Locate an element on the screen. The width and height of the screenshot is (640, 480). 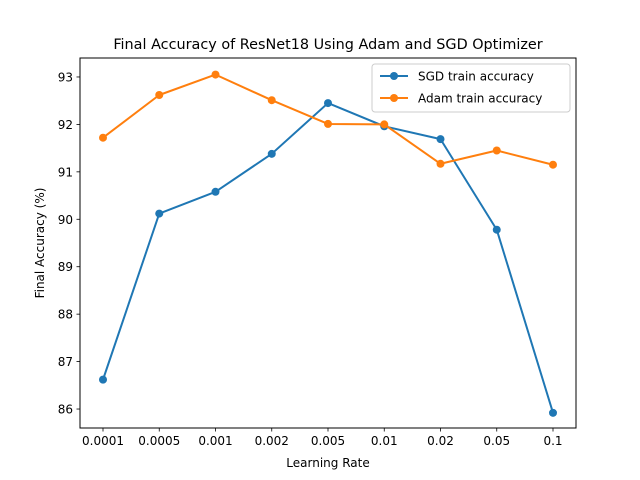
y-tick-label: 91 is located at coordinates (65, 172).